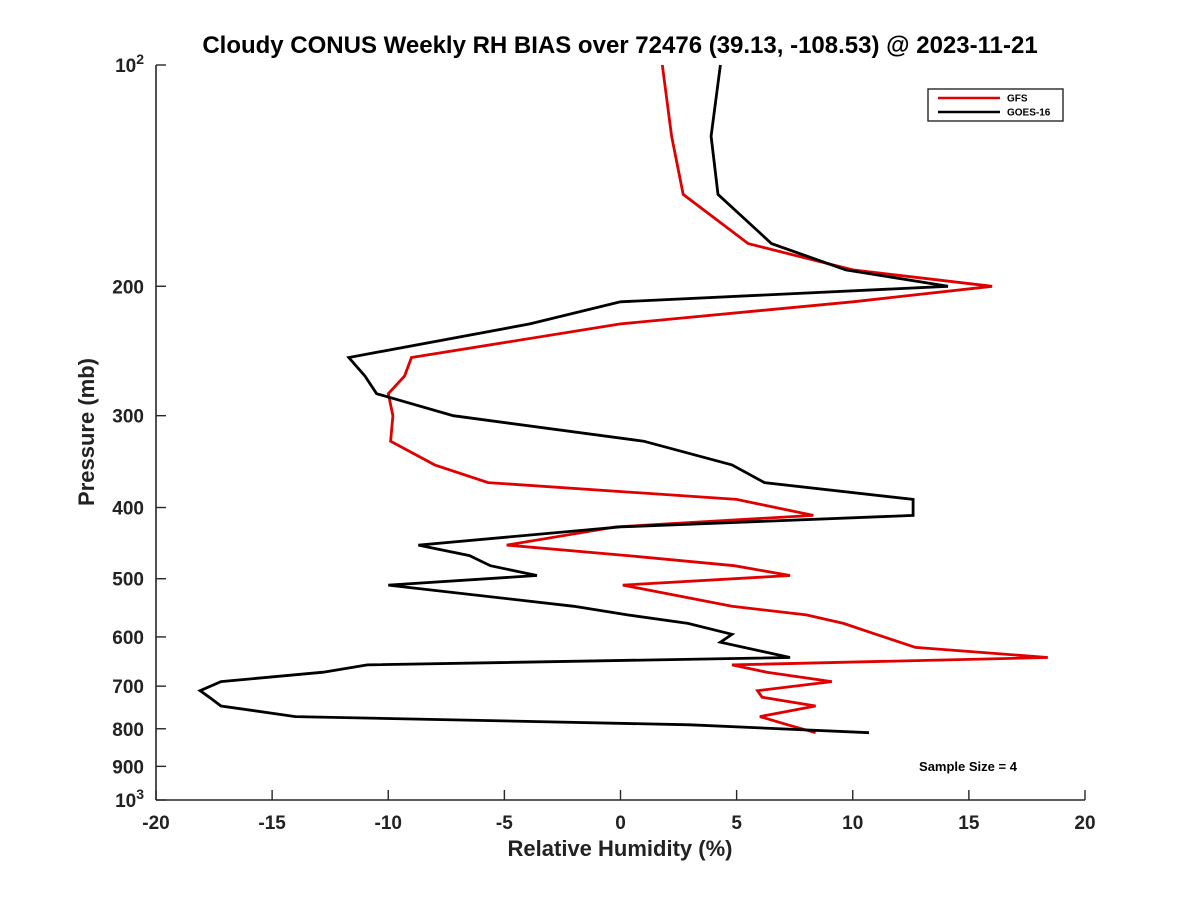  Describe the element at coordinates (1084, 823) in the screenshot. I see `x-tick-label: 20` at that location.